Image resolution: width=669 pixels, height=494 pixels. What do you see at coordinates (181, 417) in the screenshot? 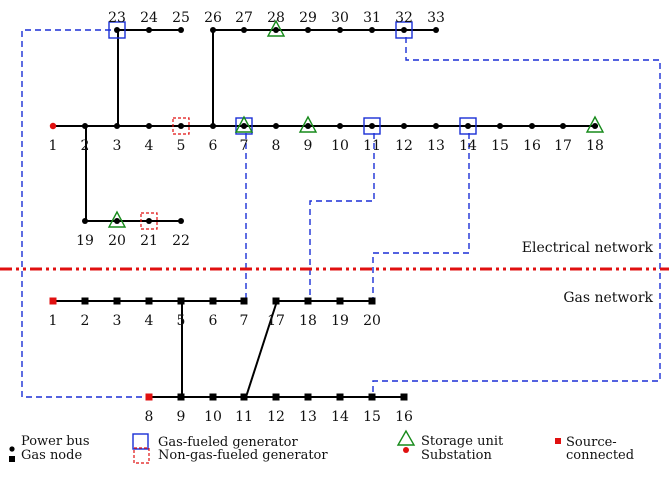
I see `gas-node-label-9: 9` at bounding box center [181, 417].